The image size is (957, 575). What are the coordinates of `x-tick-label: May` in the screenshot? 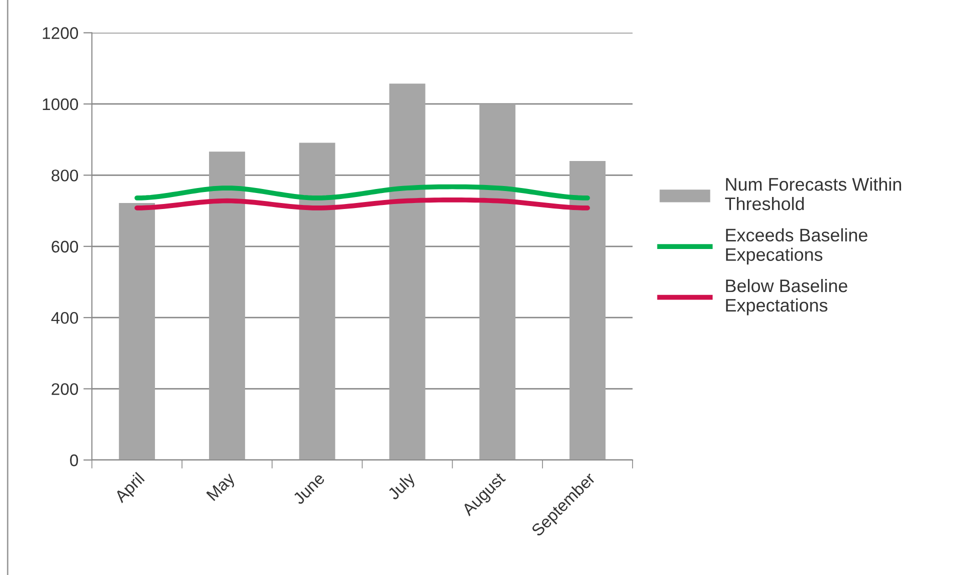 It's located at (222, 488).